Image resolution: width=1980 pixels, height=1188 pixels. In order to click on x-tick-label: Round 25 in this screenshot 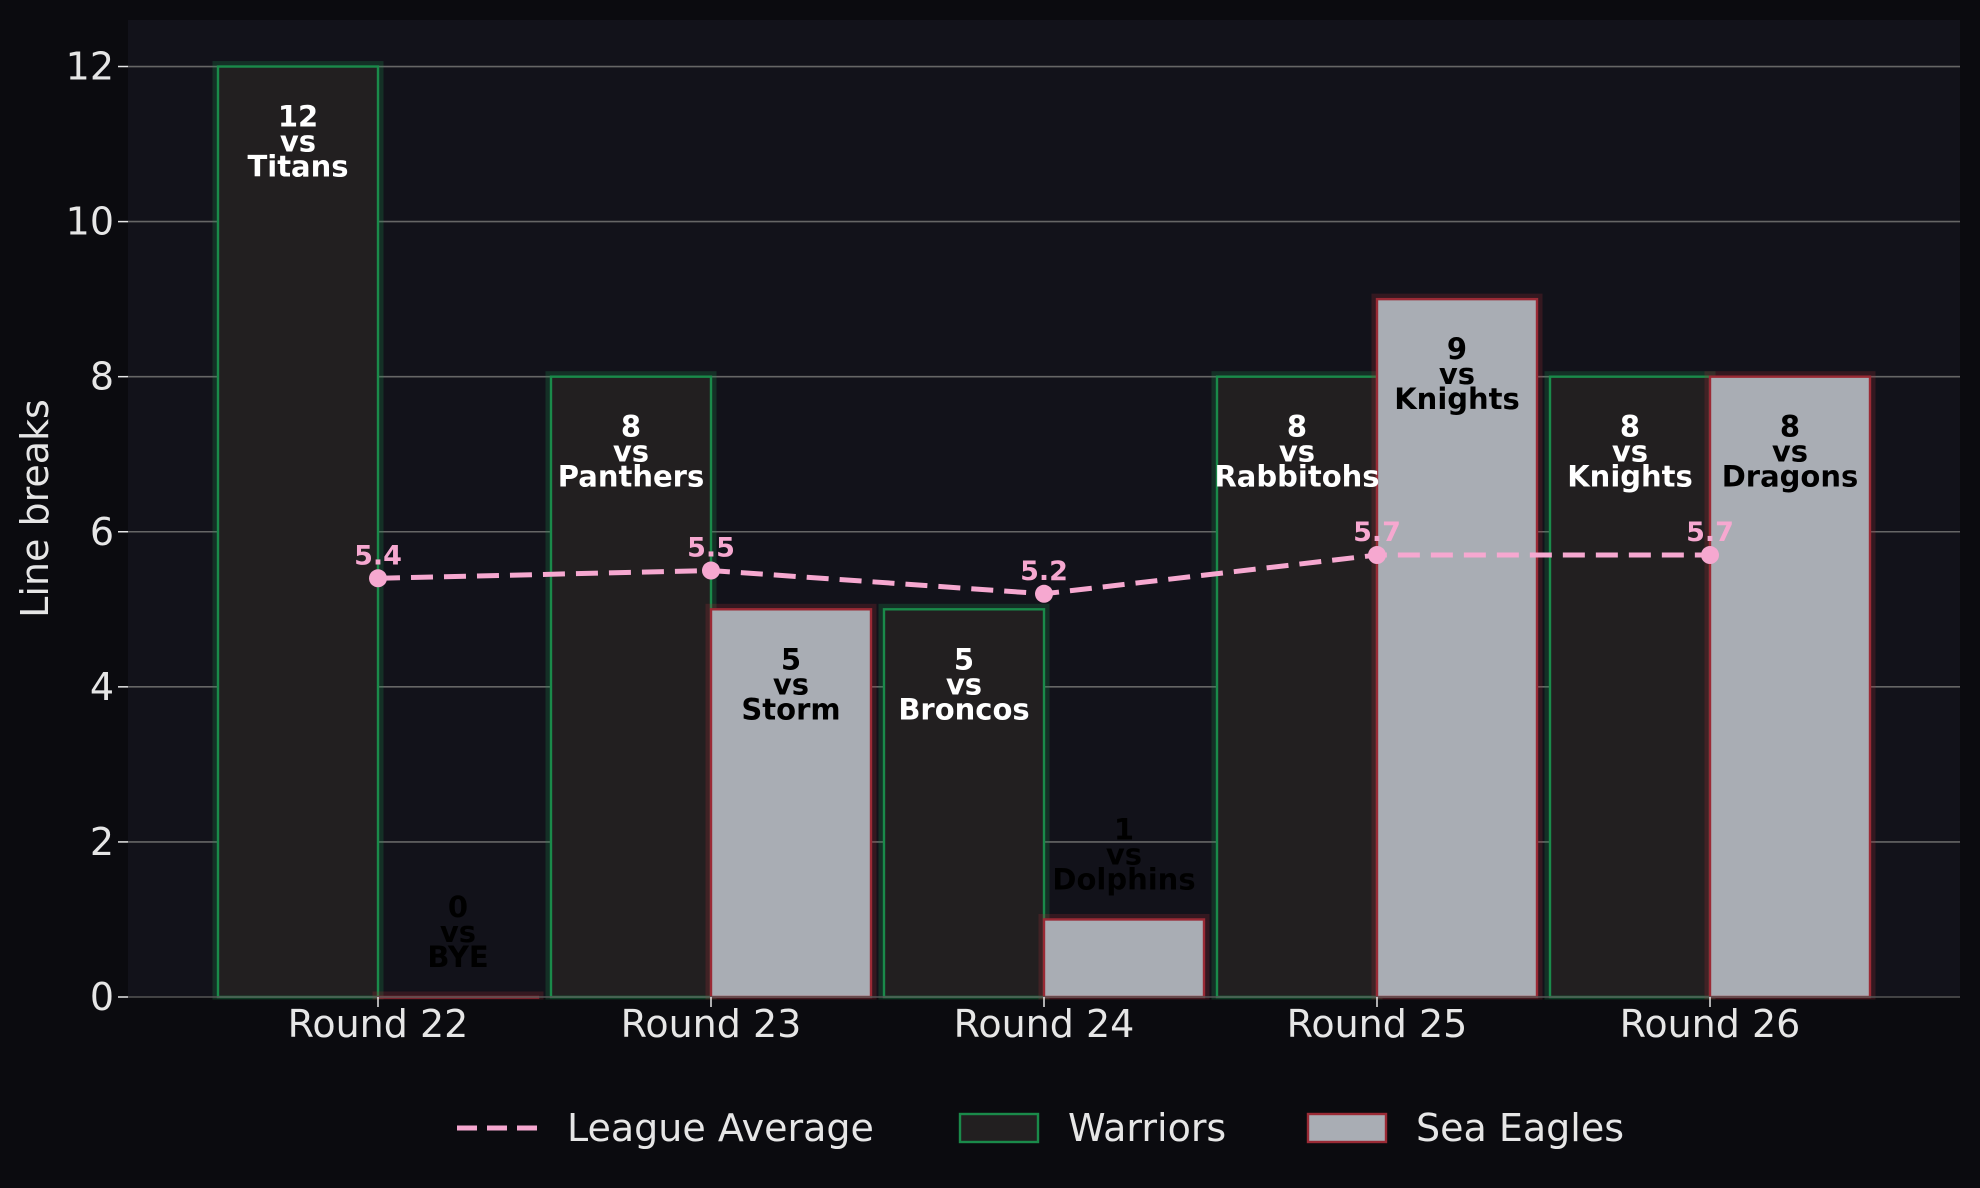, I will do `click(1377, 1024)`.